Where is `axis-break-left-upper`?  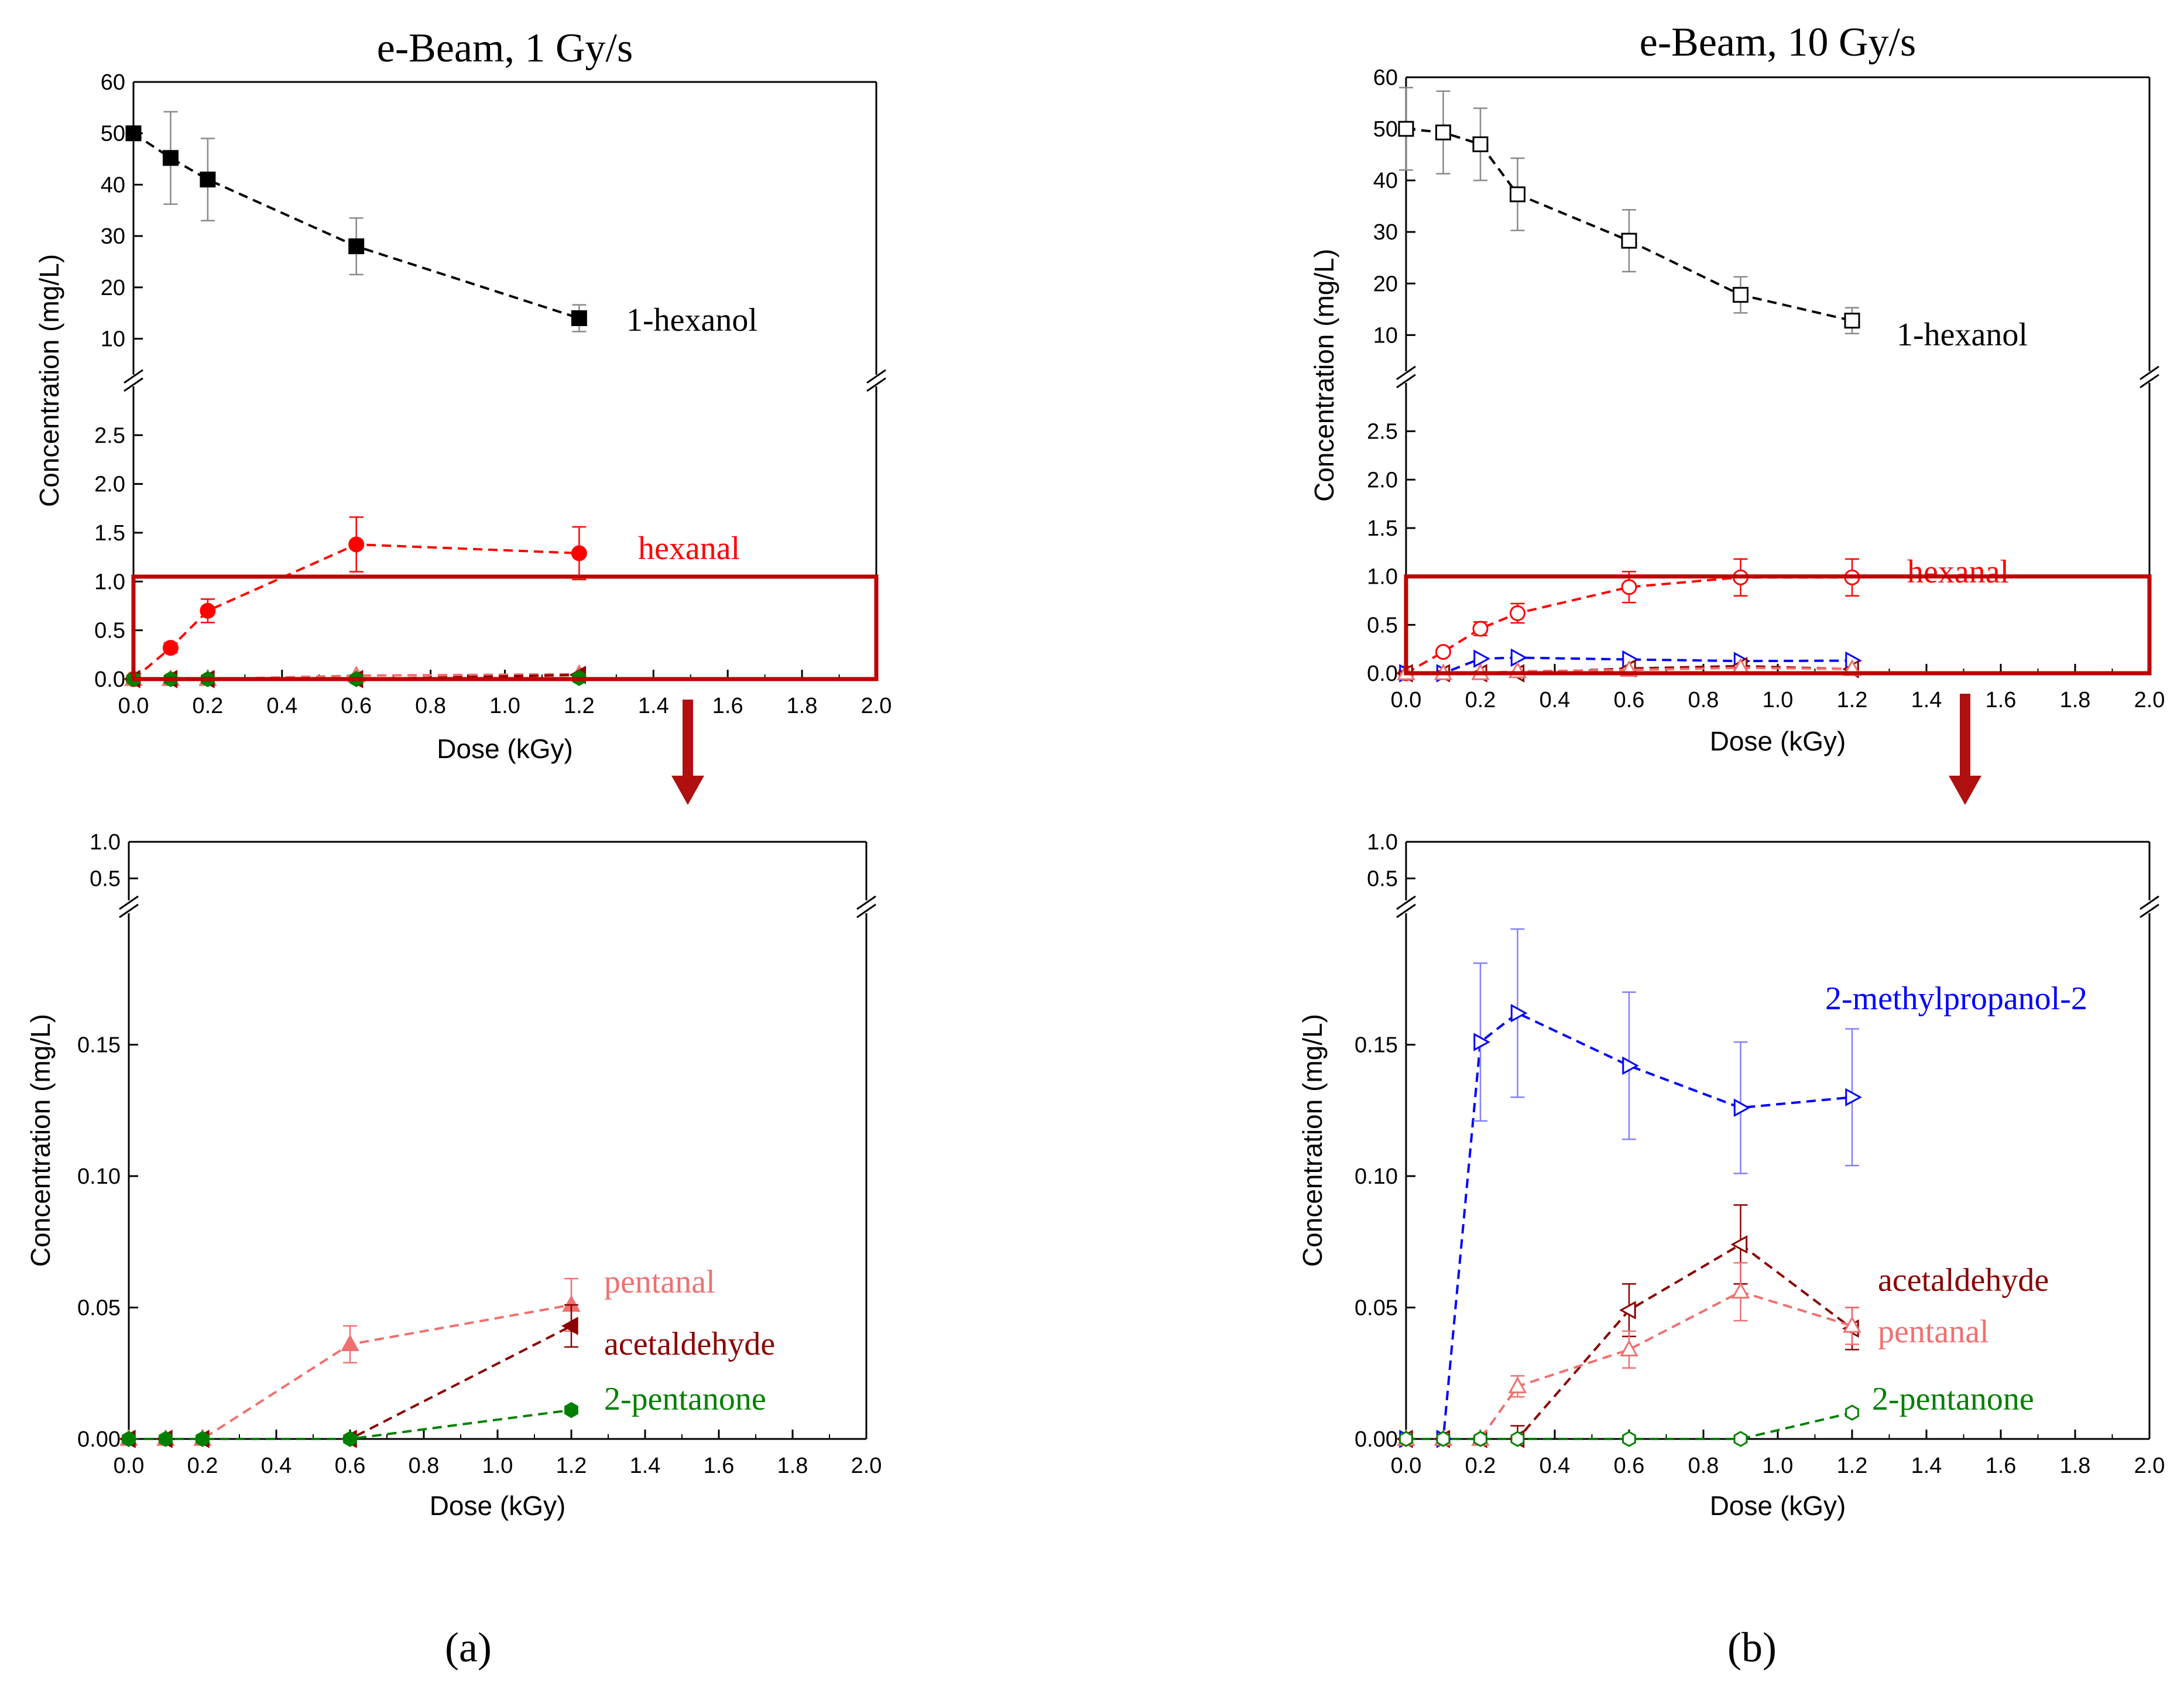
axis-break-left-upper is located at coordinates (1406, 903).